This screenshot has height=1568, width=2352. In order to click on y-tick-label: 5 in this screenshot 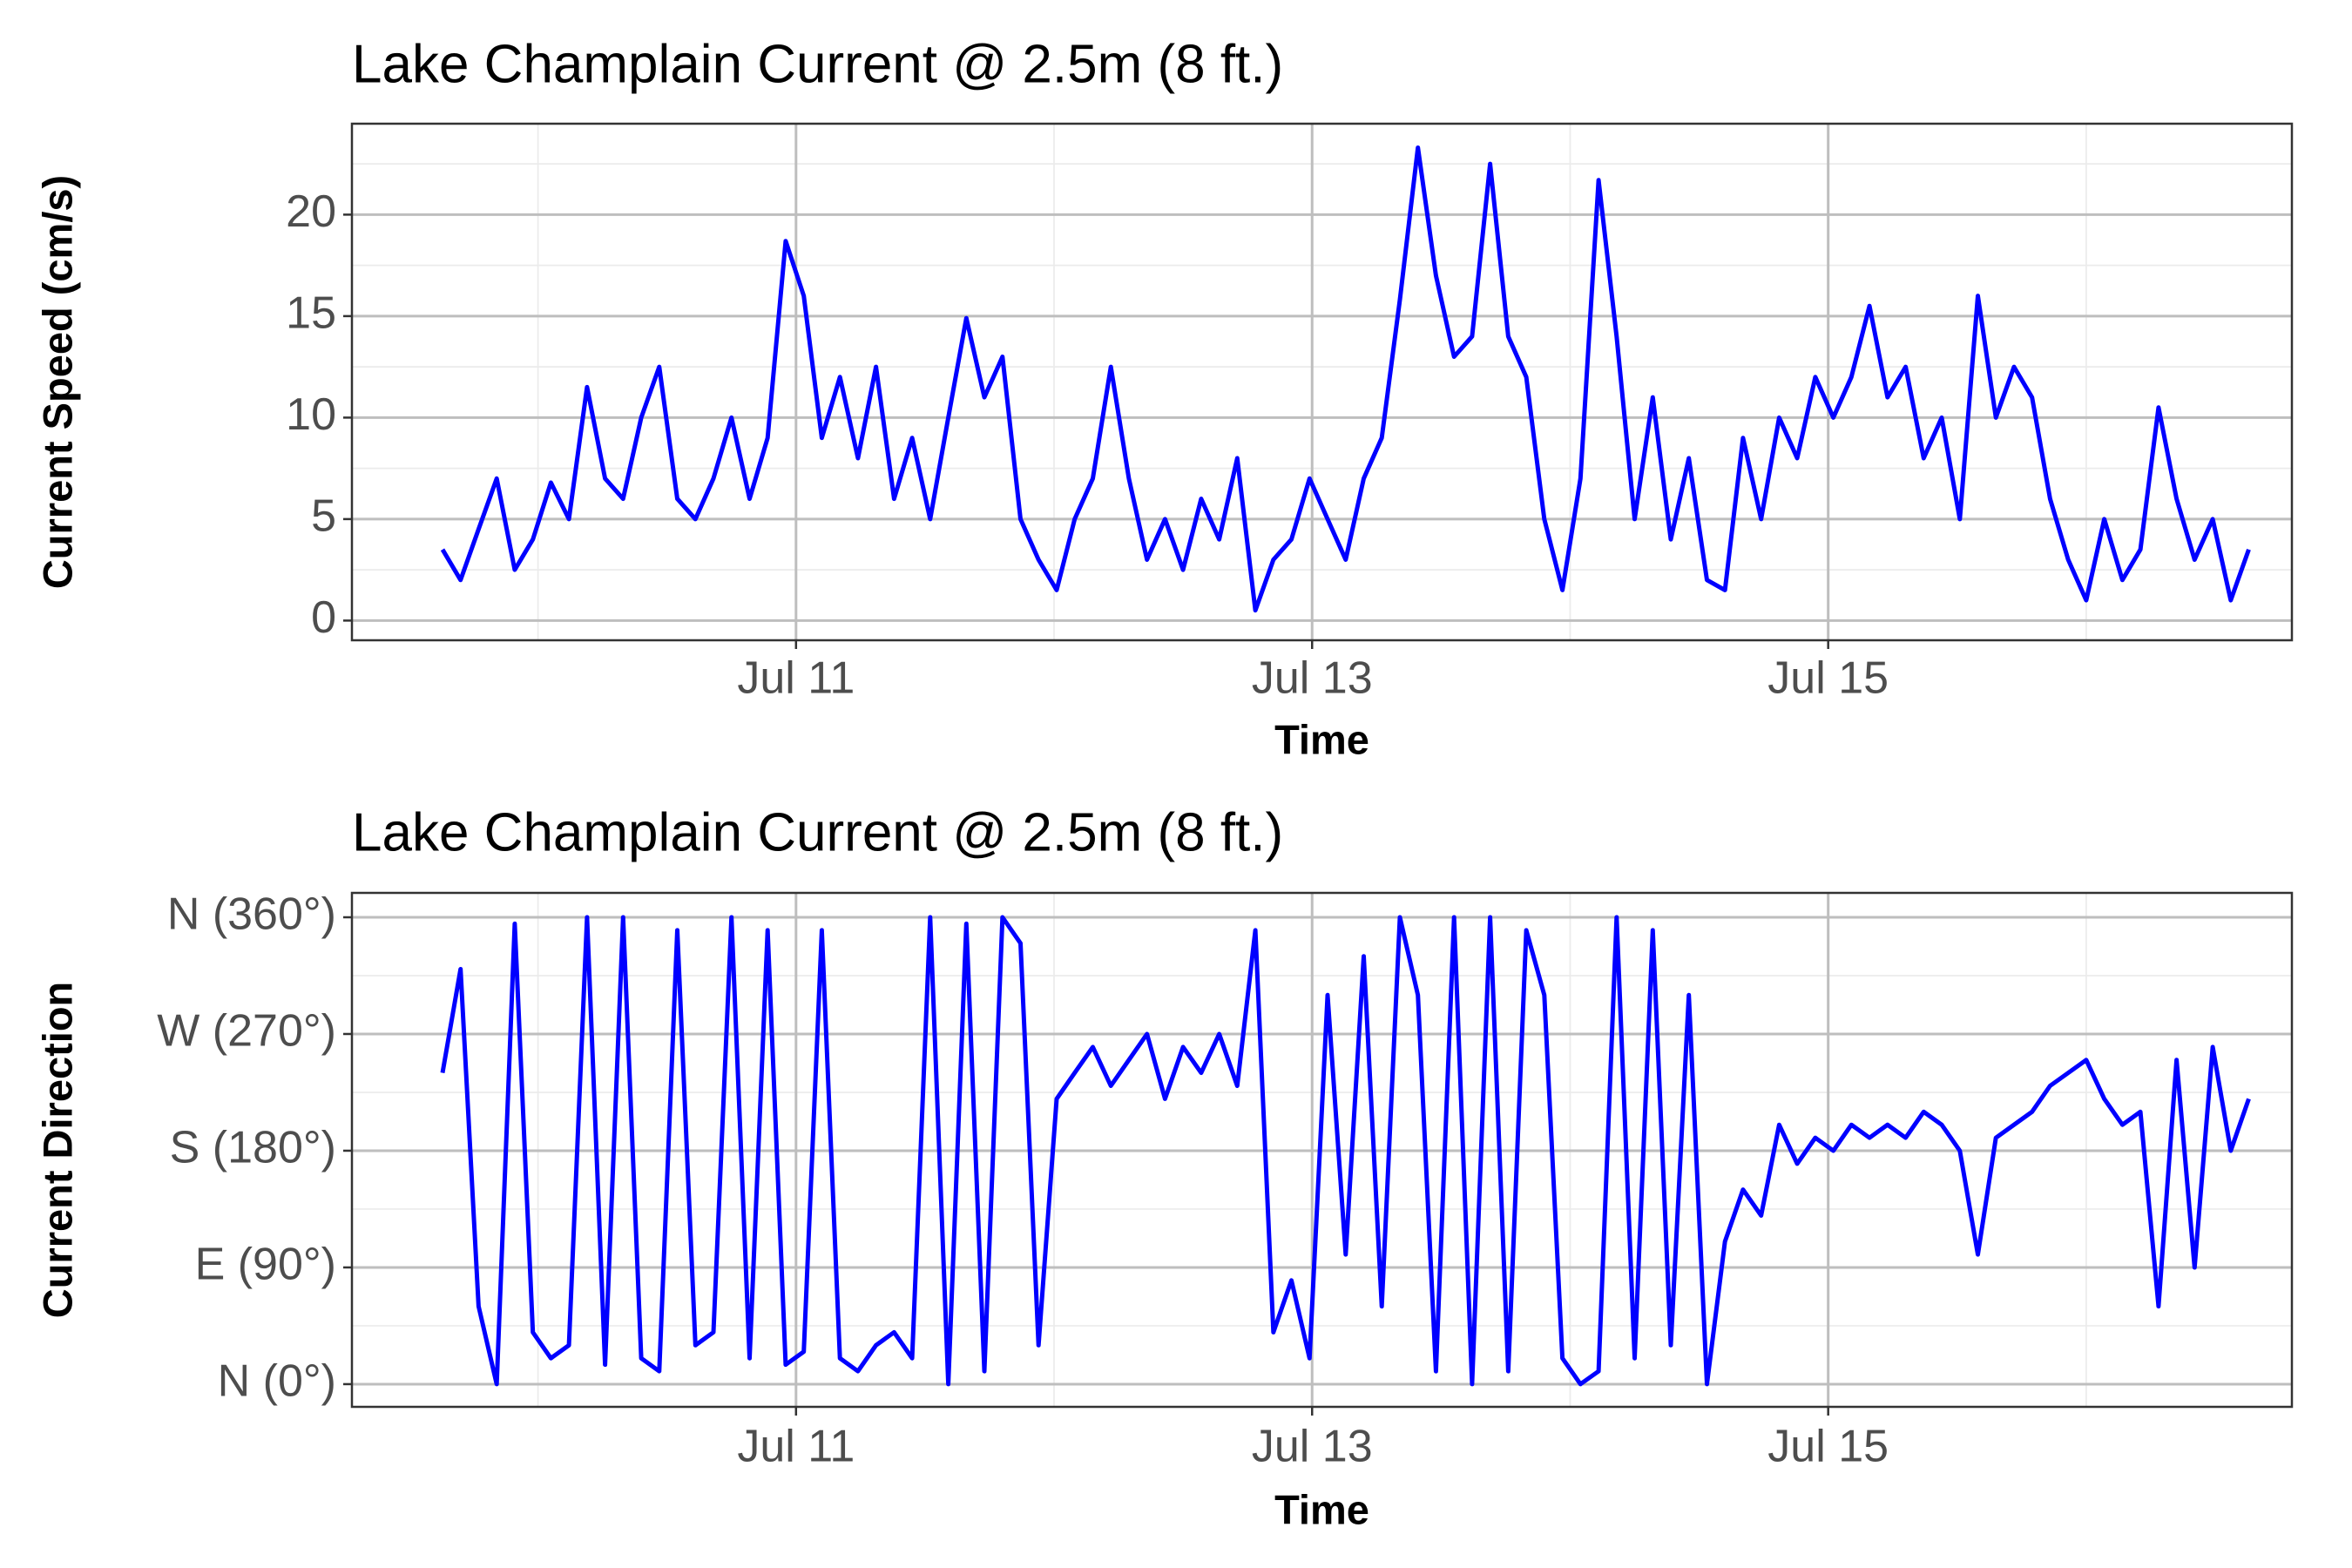, I will do `click(324, 516)`.